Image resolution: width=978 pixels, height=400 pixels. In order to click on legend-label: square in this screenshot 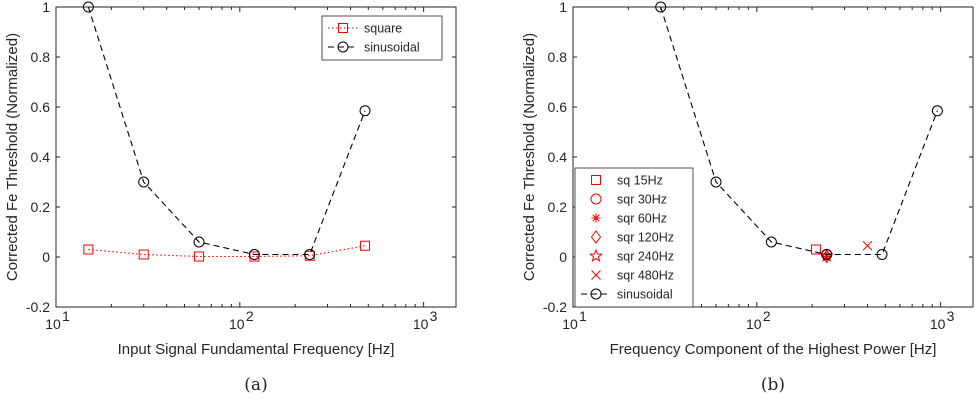, I will do `click(383, 29)`.